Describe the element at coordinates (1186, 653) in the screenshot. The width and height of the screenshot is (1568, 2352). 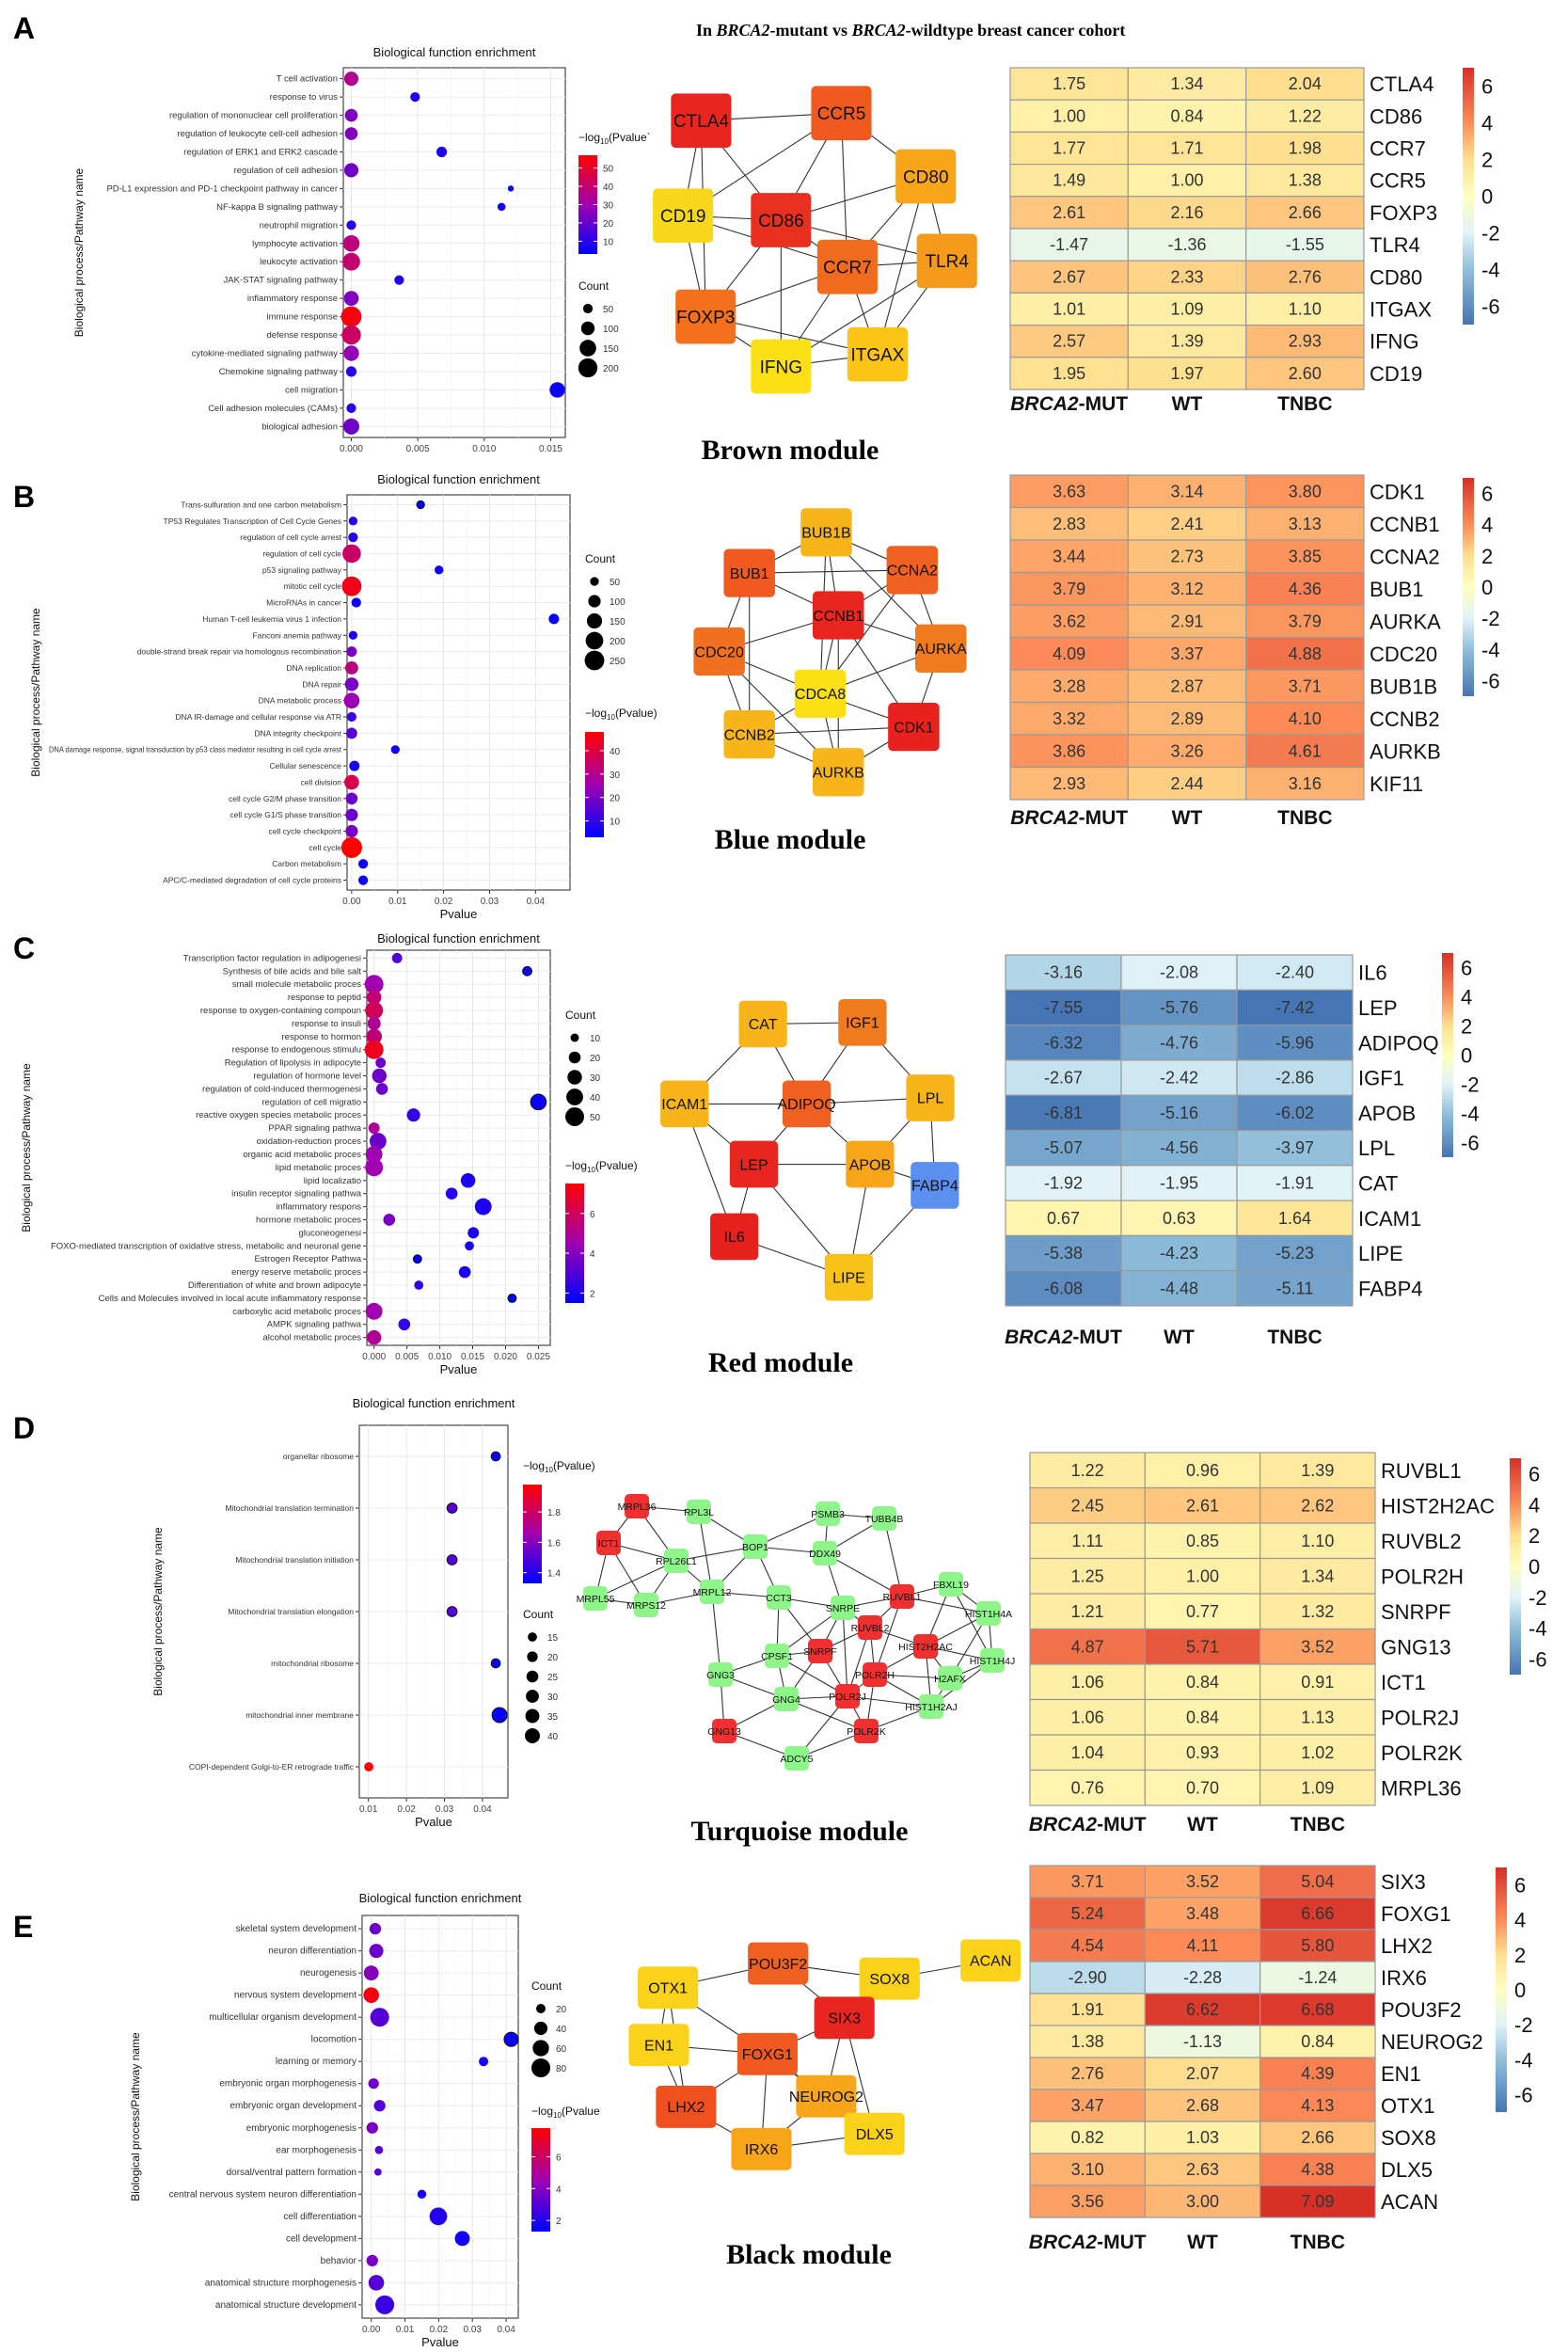
I see `heatmap-cell-value: 3.37` at that location.